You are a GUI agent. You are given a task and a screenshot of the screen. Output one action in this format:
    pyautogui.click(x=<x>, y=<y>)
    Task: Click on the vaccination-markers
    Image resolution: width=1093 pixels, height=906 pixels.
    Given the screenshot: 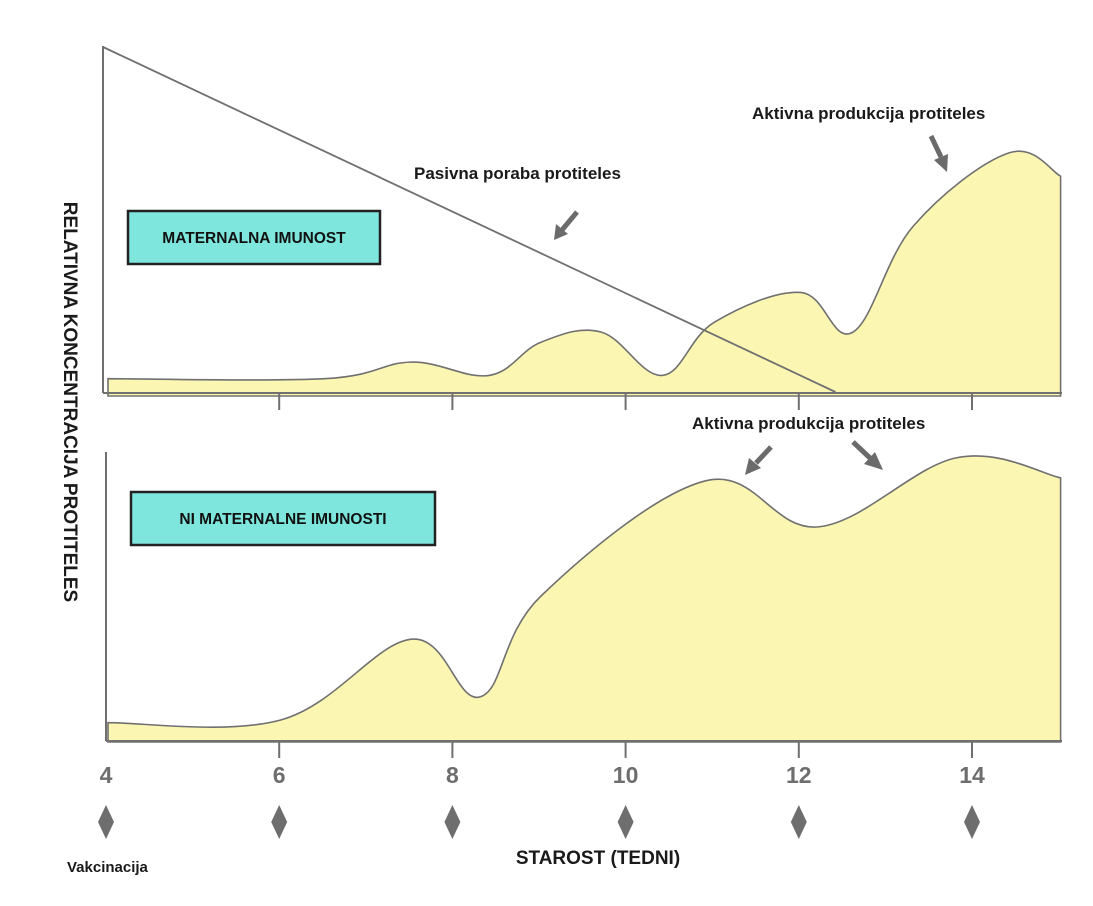 What is the action you would take?
    pyautogui.click(x=539, y=822)
    